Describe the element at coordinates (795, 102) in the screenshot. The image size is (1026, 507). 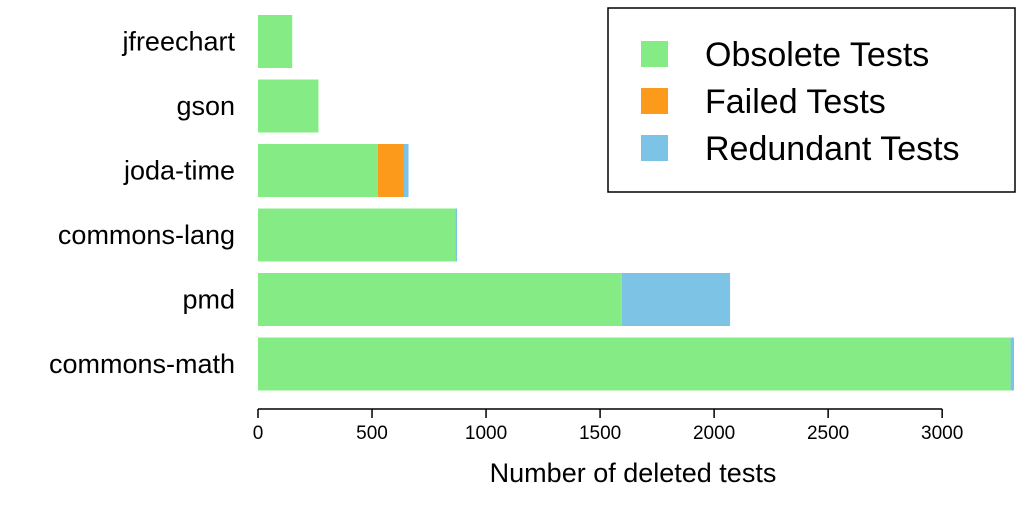
I see `legend-label: Failed Tests` at that location.